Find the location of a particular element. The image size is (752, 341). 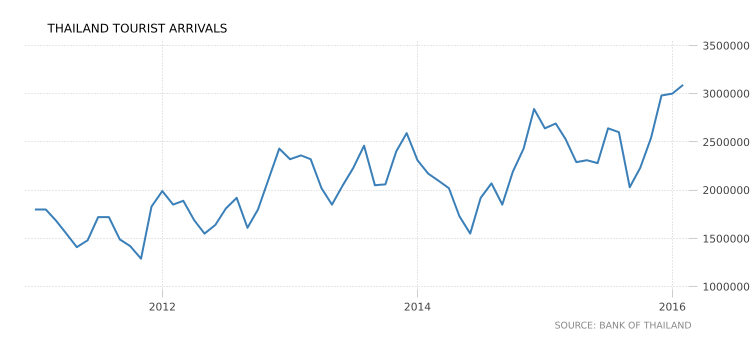

x-tick-label: 2012 is located at coordinates (162, 307).